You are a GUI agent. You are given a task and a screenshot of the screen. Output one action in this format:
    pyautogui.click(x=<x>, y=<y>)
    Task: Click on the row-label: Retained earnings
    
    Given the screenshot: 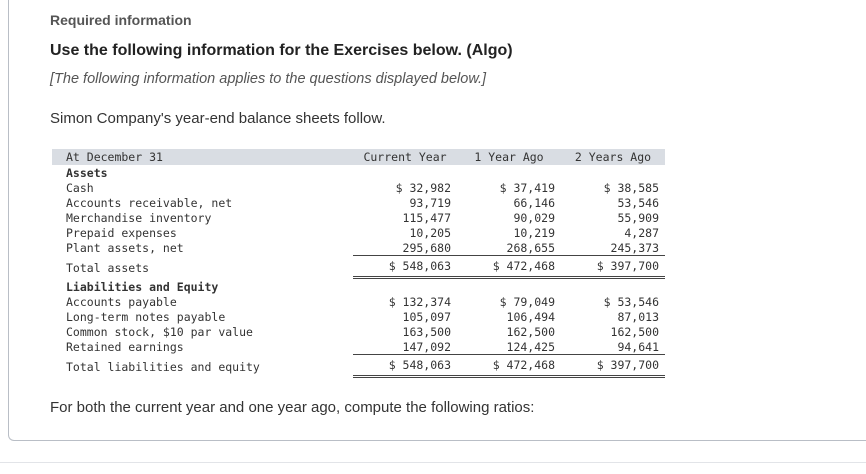 What is the action you would take?
    pyautogui.click(x=125, y=347)
    